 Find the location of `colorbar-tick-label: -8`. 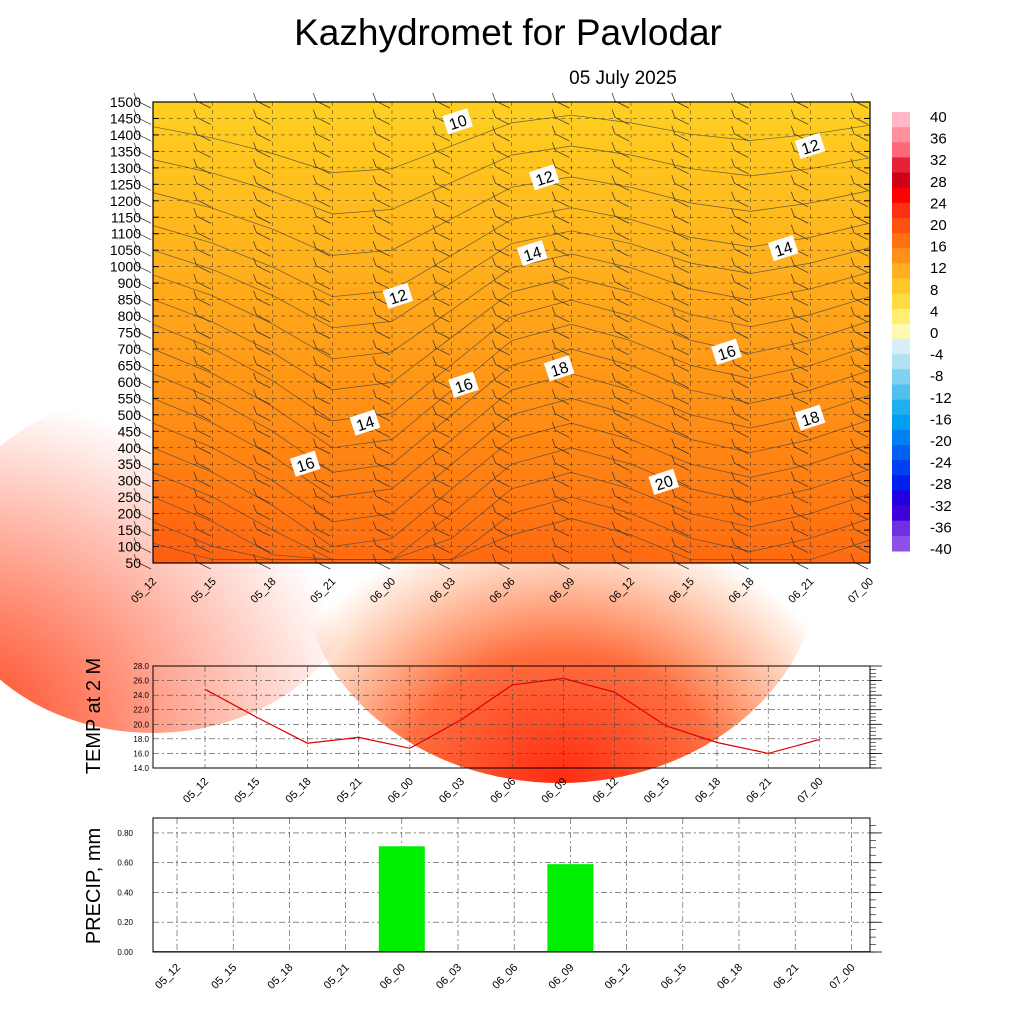

colorbar-tick-label: -8 is located at coordinates (936, 376).